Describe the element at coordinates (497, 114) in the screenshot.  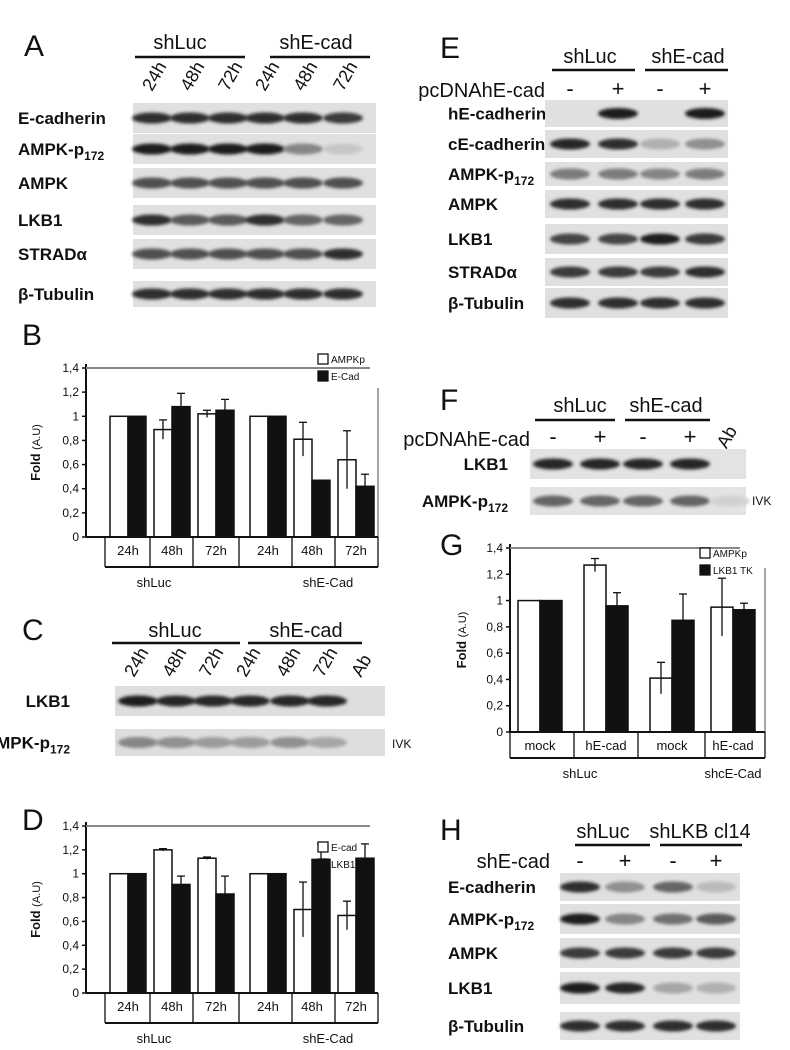
I see `row-label: hE-cadherin` at that location.